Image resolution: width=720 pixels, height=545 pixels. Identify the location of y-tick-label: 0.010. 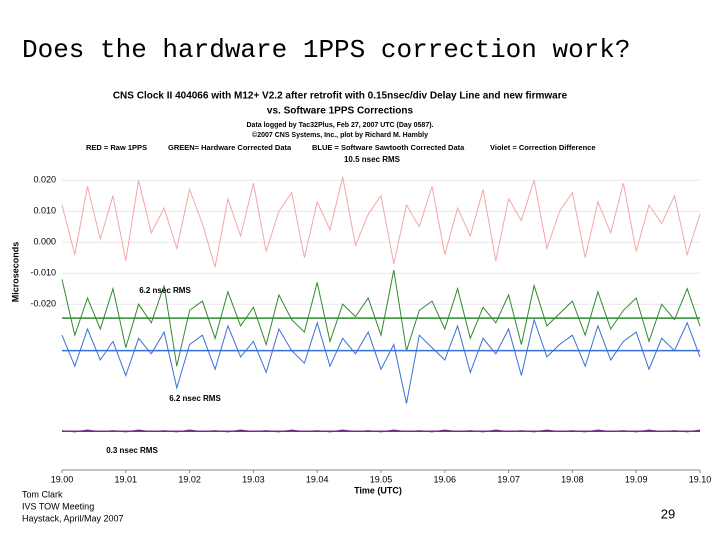
(44, 211).